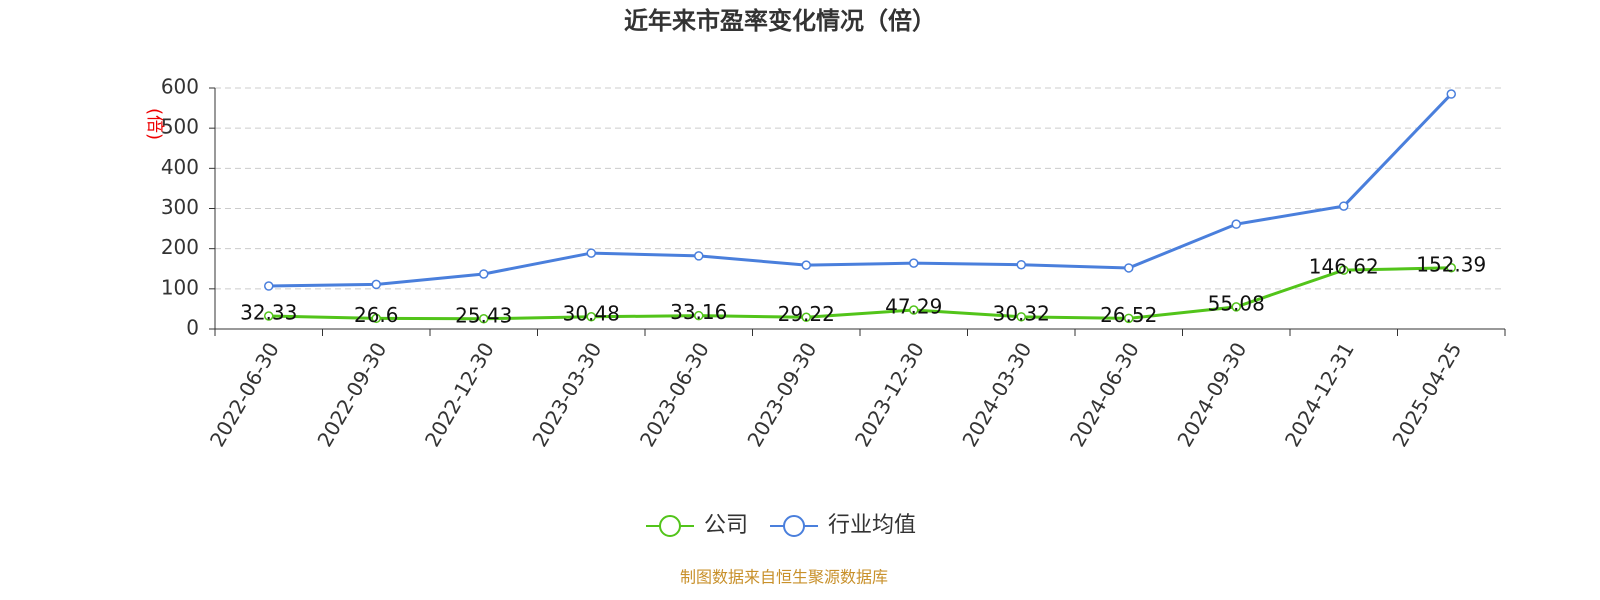  Describe the element at coordinates (1104, 394) in the screenshot. I see `x-tick-label: 2024-06-30` at that location.